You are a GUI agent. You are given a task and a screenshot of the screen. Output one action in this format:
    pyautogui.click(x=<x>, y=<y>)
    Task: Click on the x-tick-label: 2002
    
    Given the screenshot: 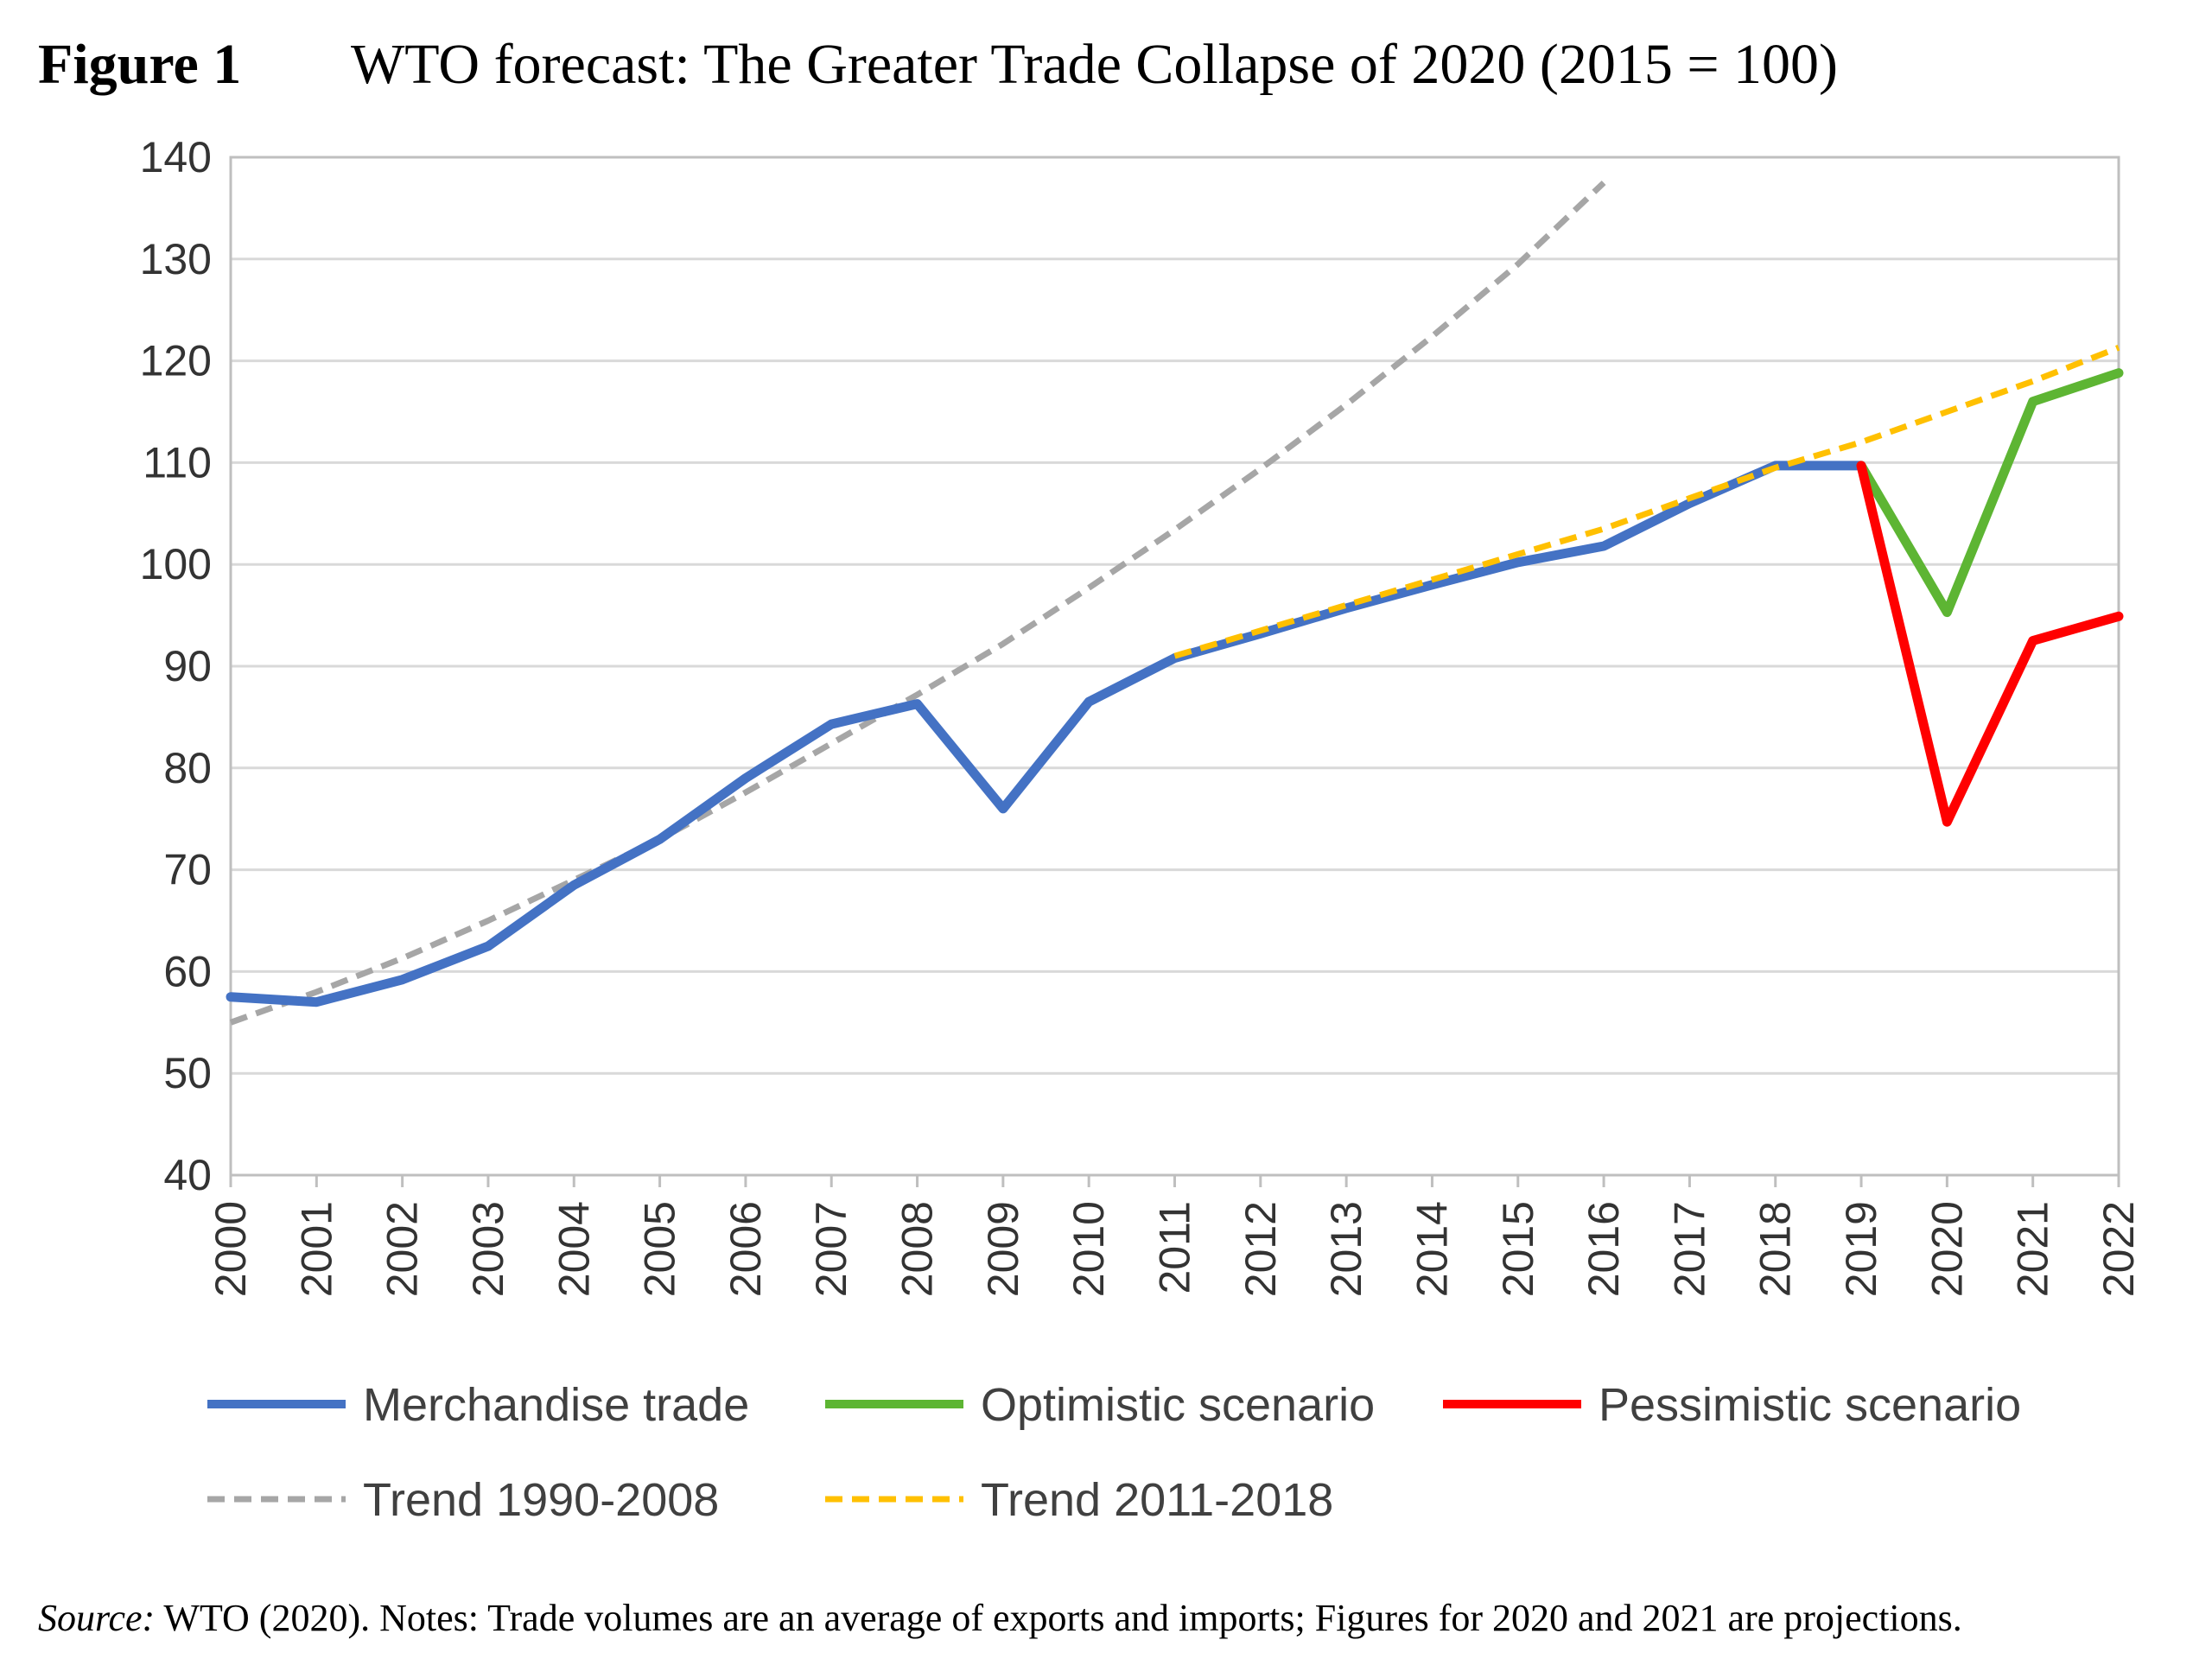 What is the action you would take?
    pyautogui.click(x=402, y=1249)
    